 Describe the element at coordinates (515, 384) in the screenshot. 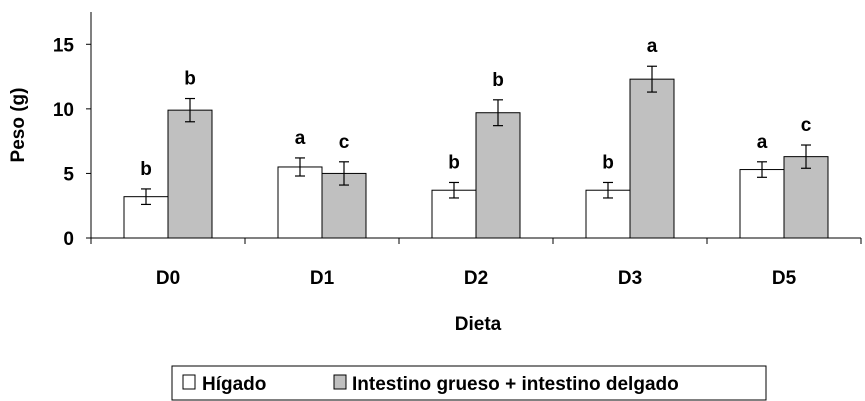

I see `legend-label: Intestino grueso + intestino delgado` at that location.